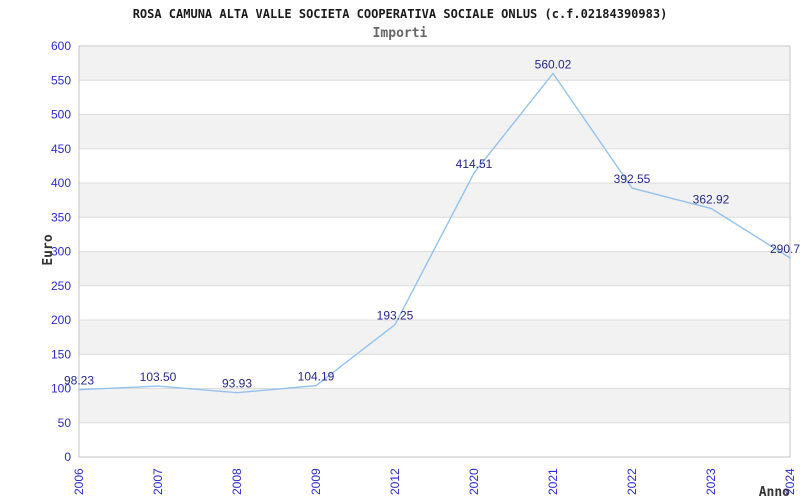  I want to click on data-point-label: 193.25, so click(395, 316).